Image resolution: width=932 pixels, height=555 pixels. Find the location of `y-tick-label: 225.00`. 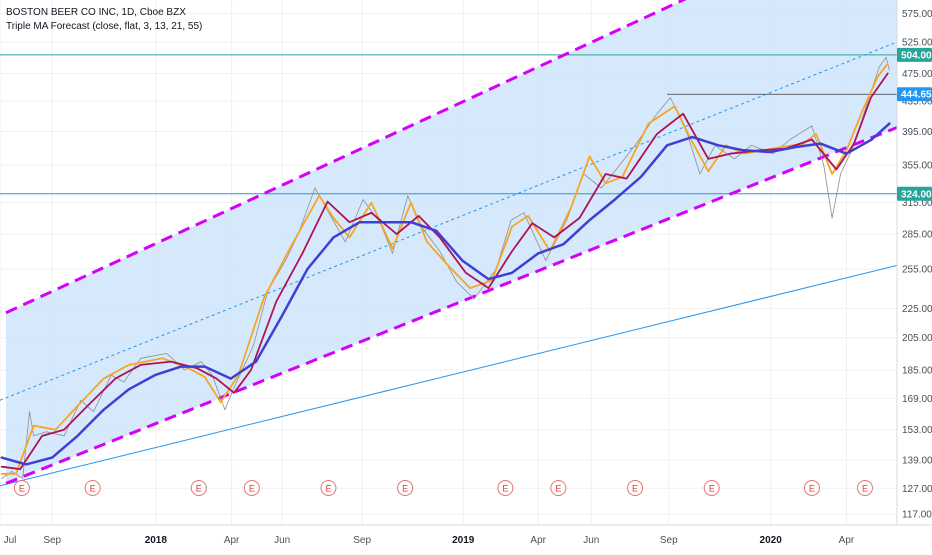

y-tick-label: 225.00 is located at coordinates (917, 309).